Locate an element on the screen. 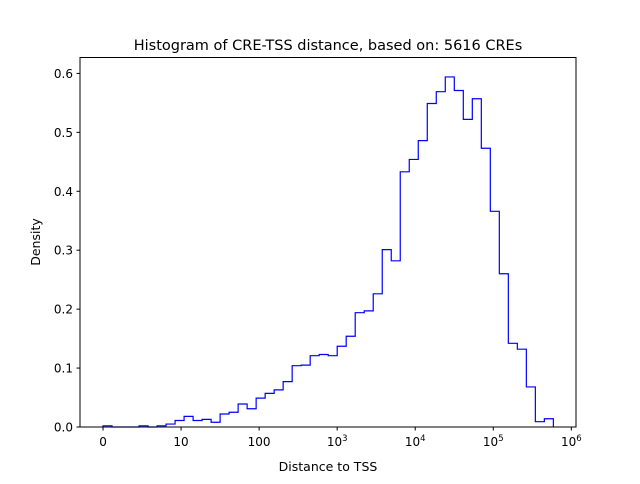 Image resolution: width=640 pixels, height=484 pixels. x-tick-label: 10³ is located at coordinates (337, 441).